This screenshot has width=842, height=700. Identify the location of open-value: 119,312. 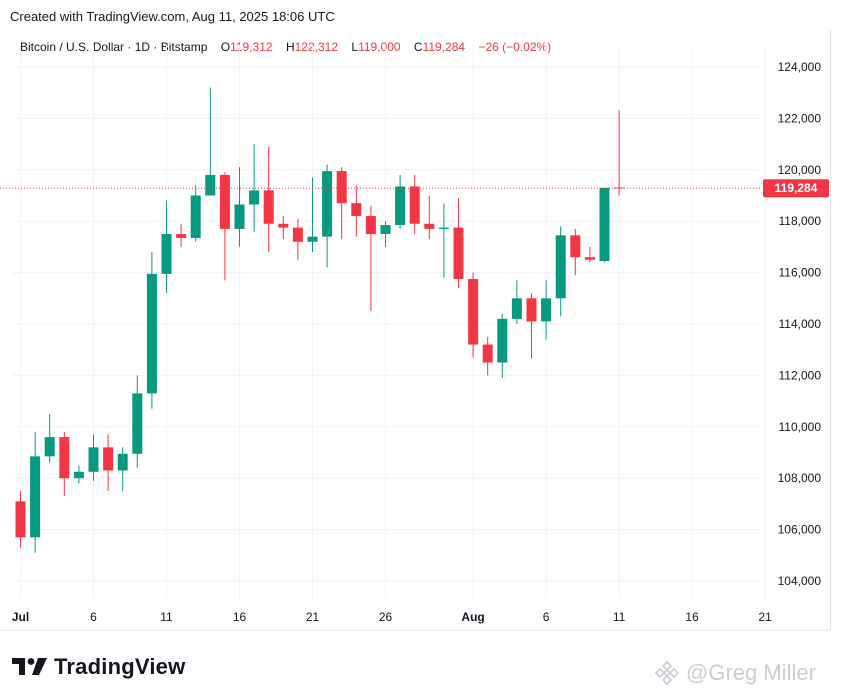
(251, 47).